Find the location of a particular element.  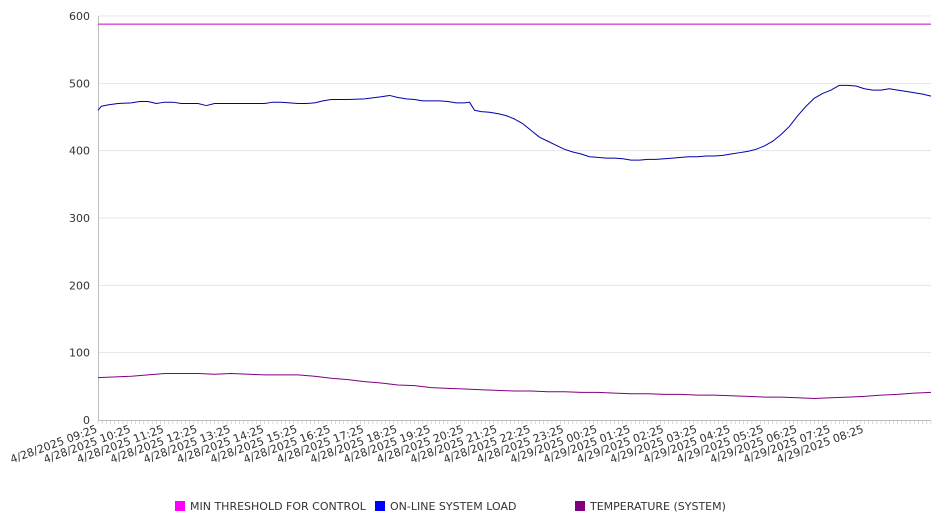

legend-swatch-system-load is located at coordinates (380, 506).